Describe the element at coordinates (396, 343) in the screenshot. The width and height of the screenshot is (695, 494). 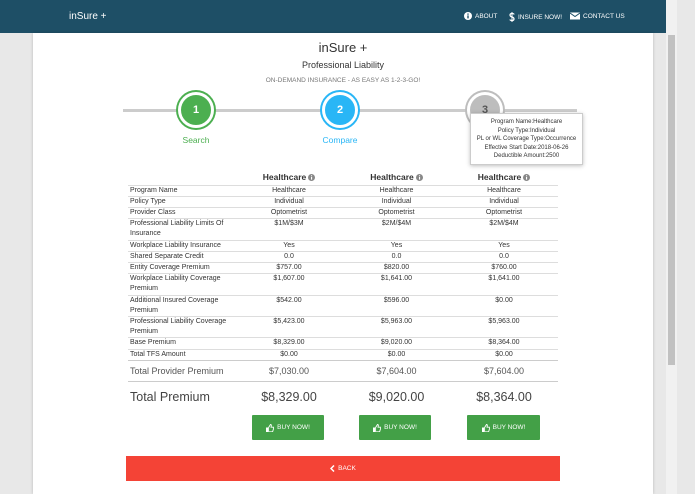
I see `value-cell: $9,020.00` at that location.